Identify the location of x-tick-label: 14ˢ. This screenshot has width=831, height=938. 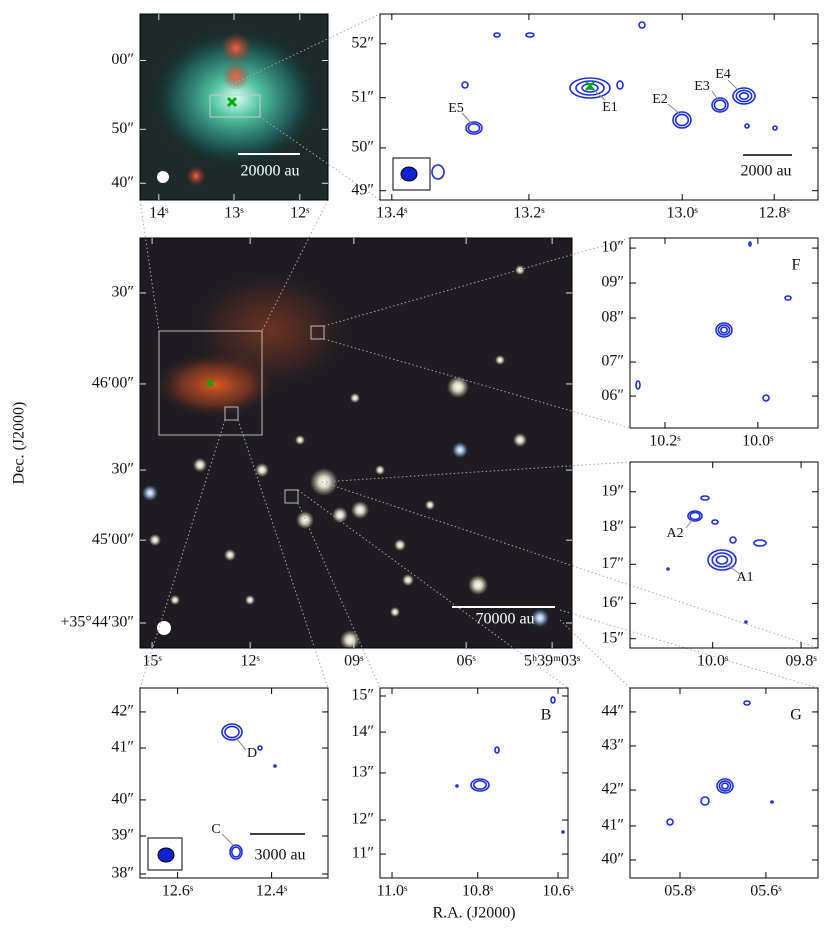
(159, 213).